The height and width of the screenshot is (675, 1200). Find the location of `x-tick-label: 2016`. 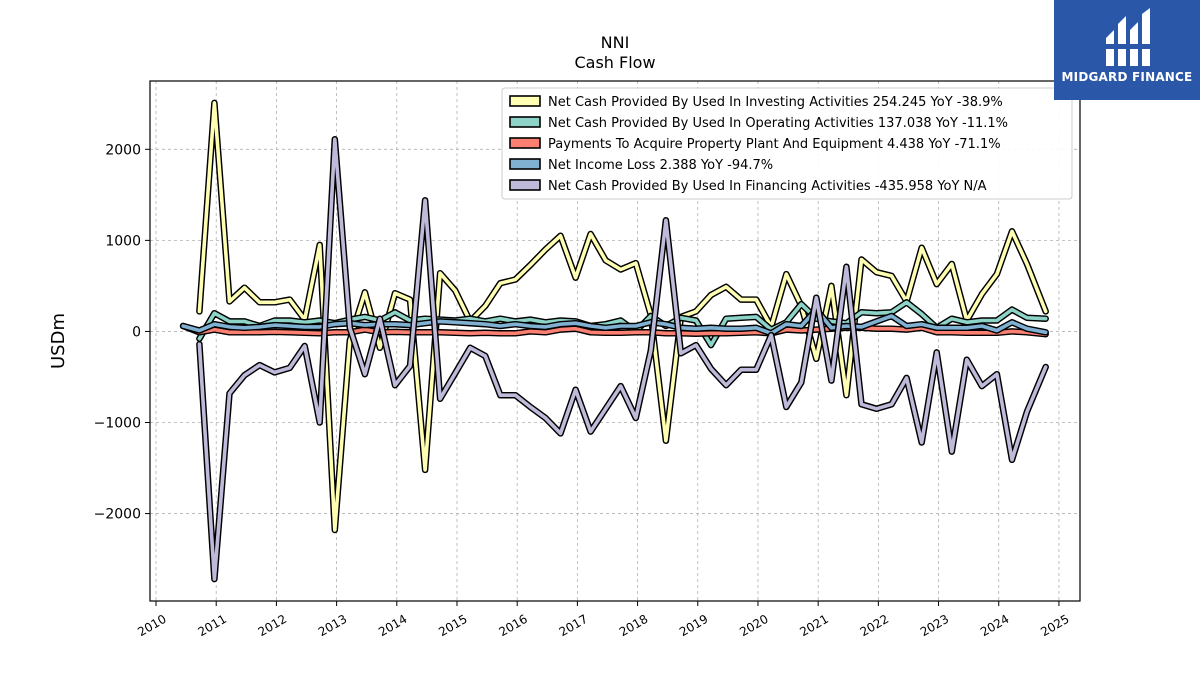

x-tick-label: 2016 is located at coordinates (512, 625).